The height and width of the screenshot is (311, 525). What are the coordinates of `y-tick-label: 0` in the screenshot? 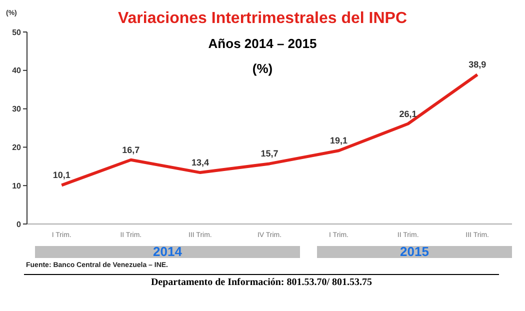 It's located at (19, 224).